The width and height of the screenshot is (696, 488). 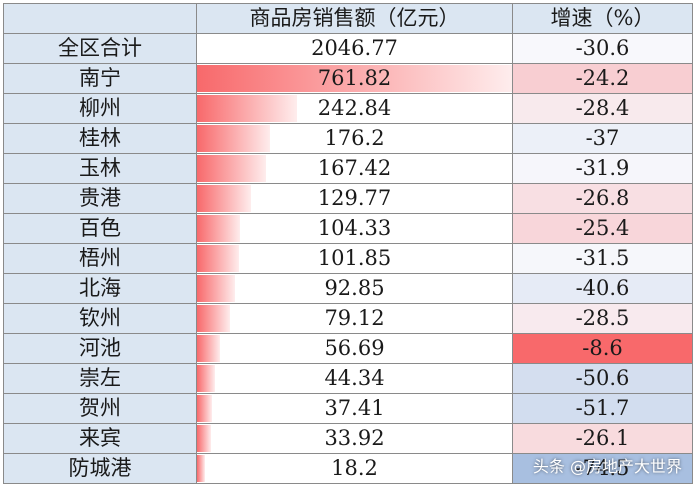 I want to click on sales-cell: 33.92, so click(x=354, y=438).